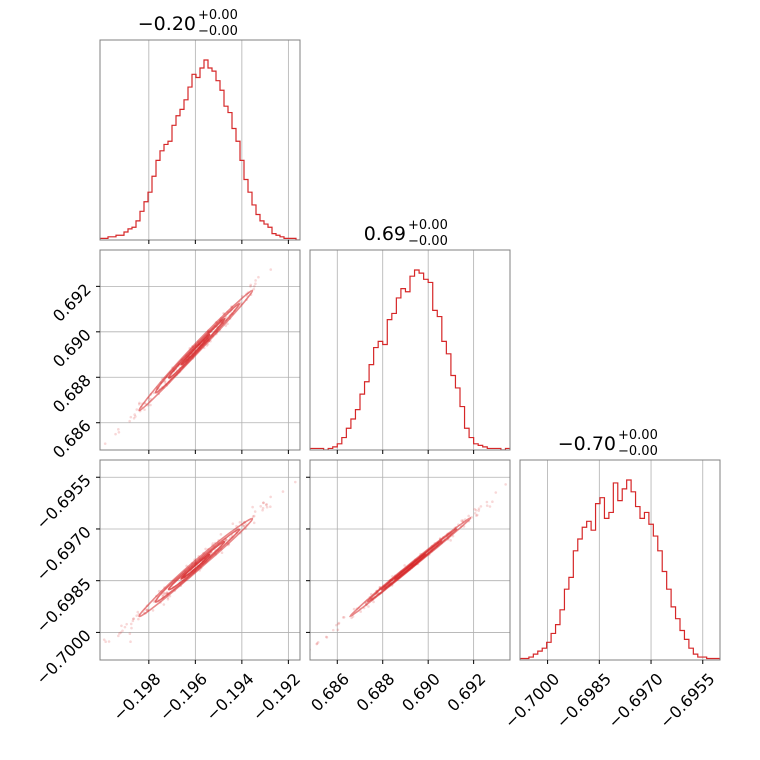  What do you see at coordinates (72, 303) in the screenshot?
I see `y-tick-label: 0.692` at bounding box center [72, 303].